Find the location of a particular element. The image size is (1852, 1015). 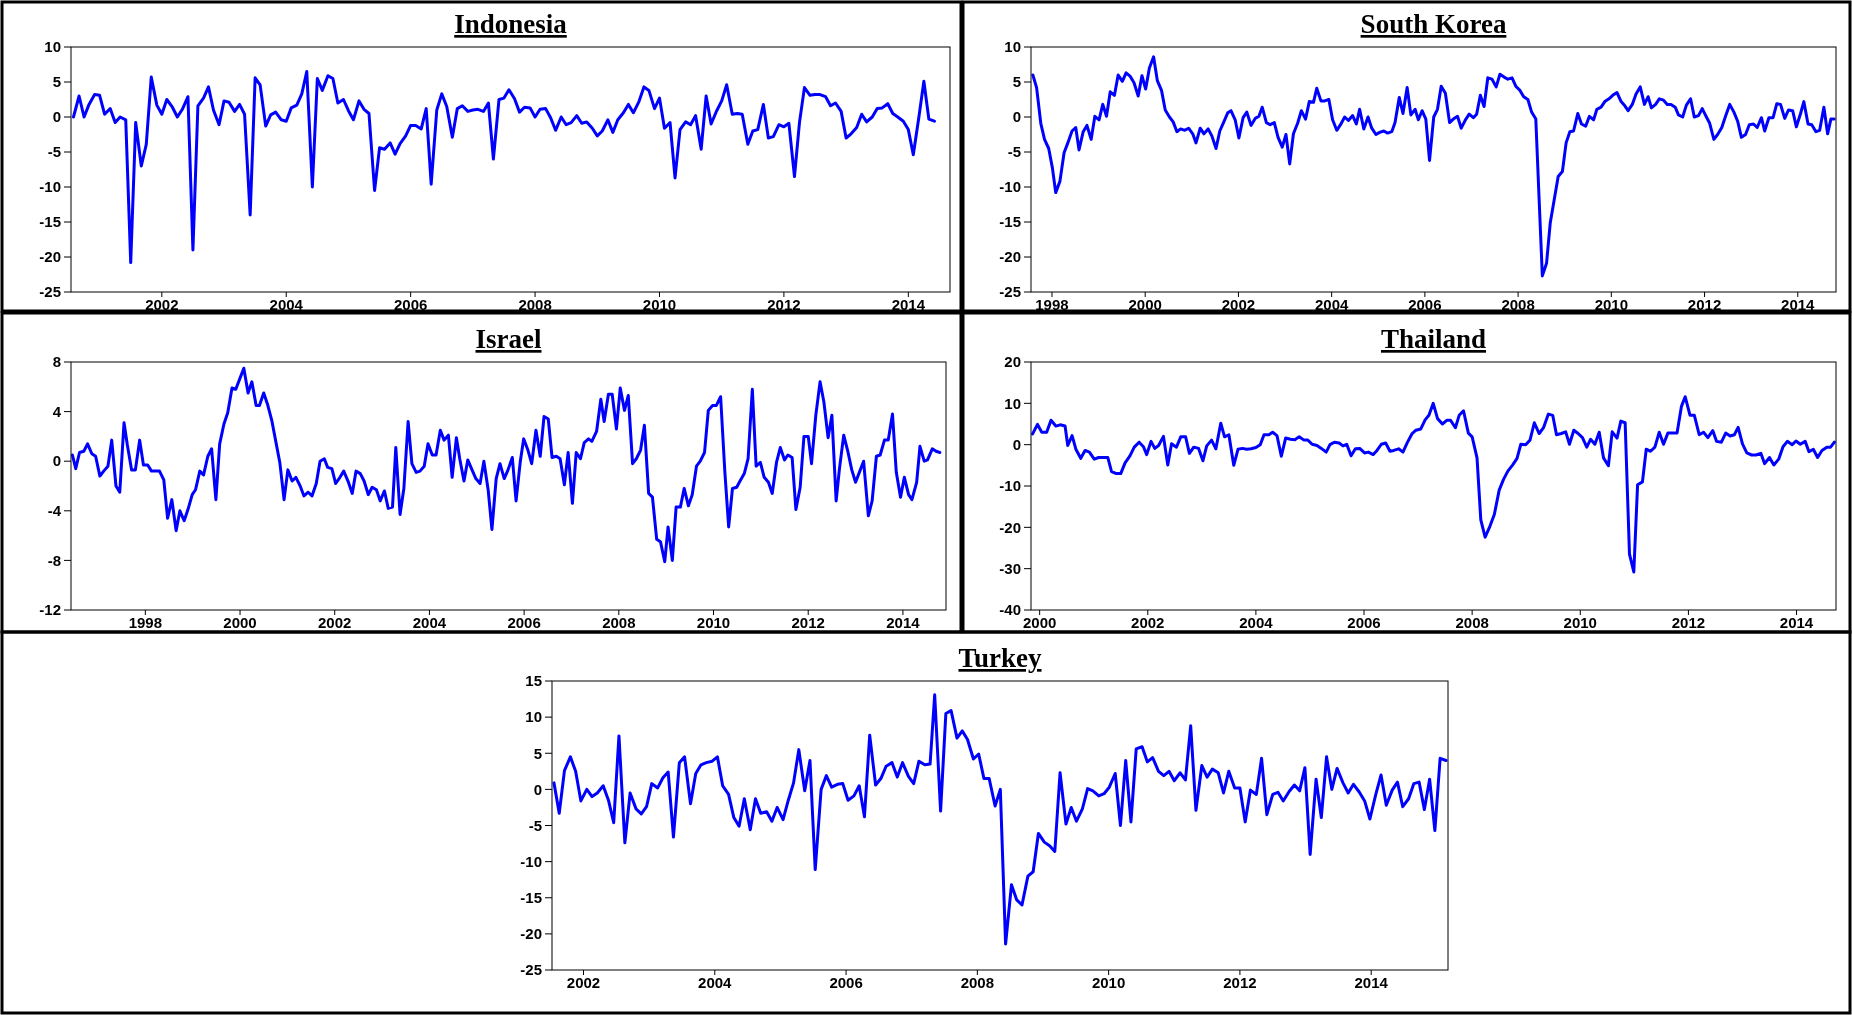

chart-title: Israel is located at coordinates (508, 339).